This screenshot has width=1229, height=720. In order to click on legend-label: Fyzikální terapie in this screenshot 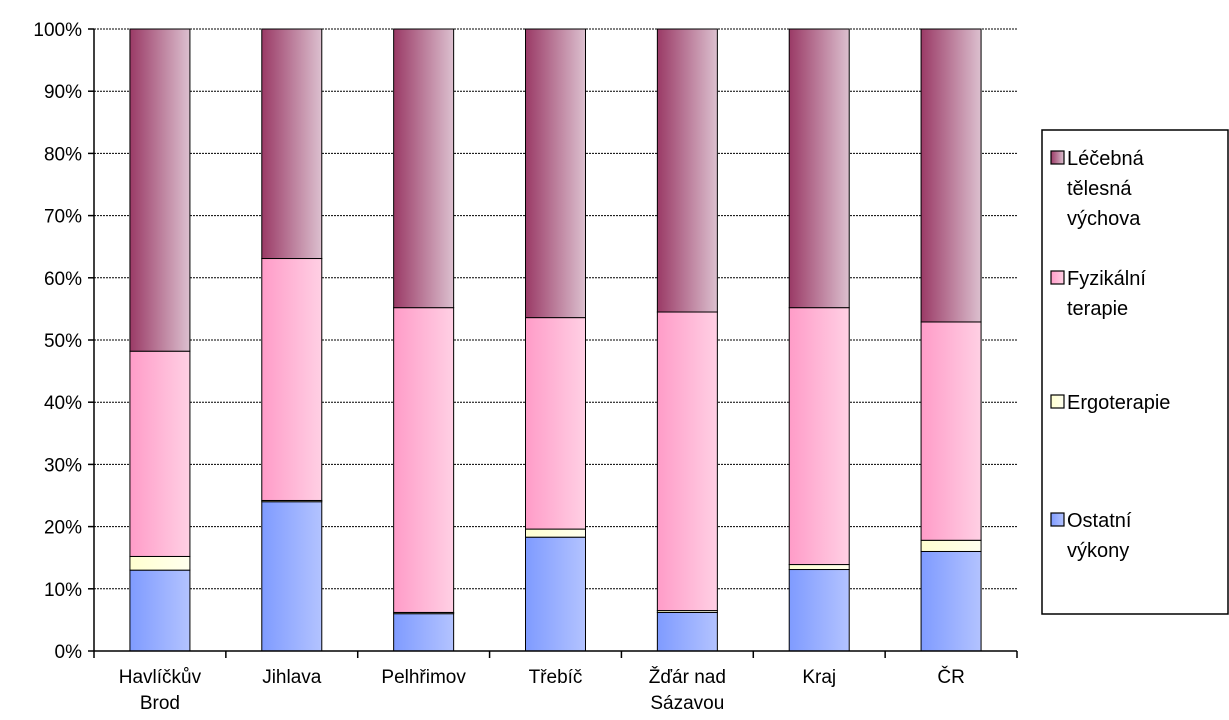, I will do `click(1106, 294)`.